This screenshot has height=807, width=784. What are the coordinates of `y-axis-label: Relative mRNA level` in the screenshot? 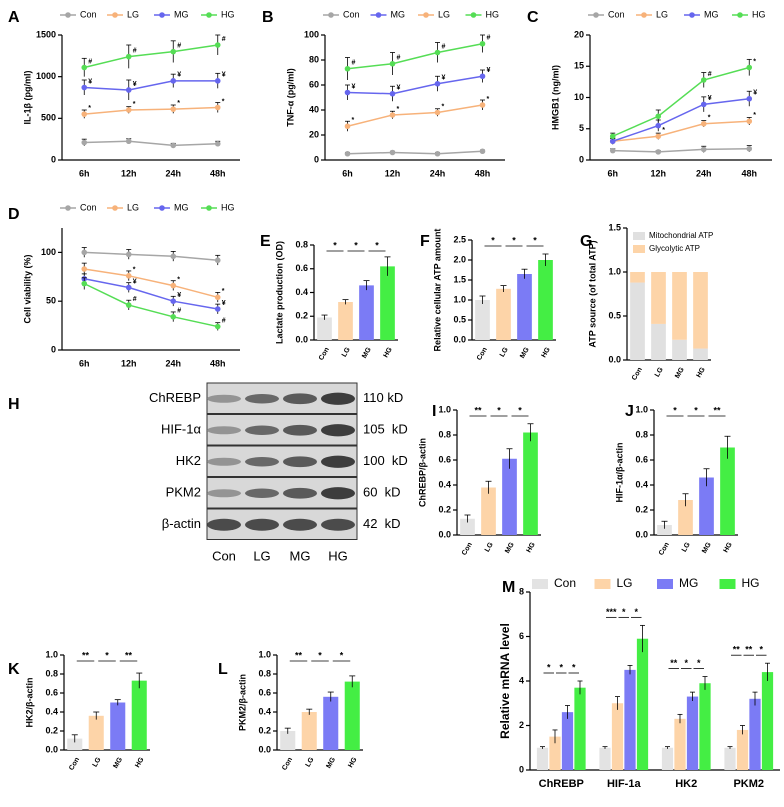 It's located at (505, 681).